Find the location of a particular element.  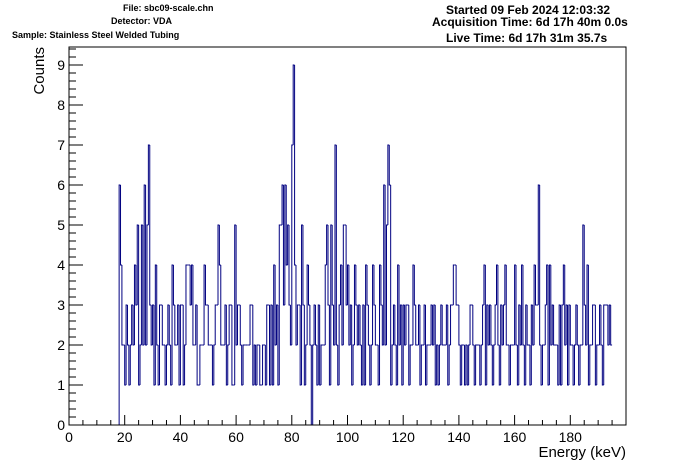

y-tick-label: 3 is located at coordinates (61, 305).